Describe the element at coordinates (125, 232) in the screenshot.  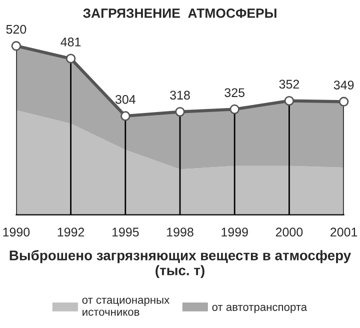
I see `x-tick-label: 1995` at that location.